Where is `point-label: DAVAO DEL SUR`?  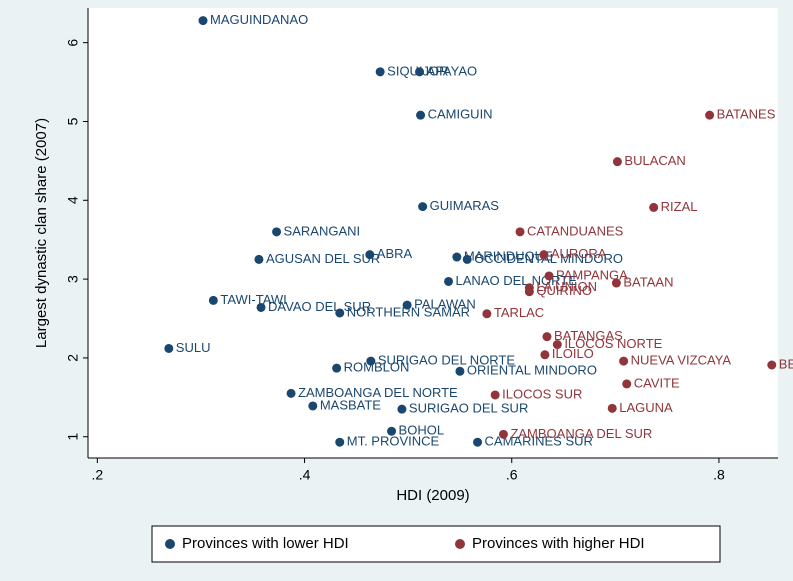 point-label: DAVAO DEL SUR is located at coordinates (319, 306).